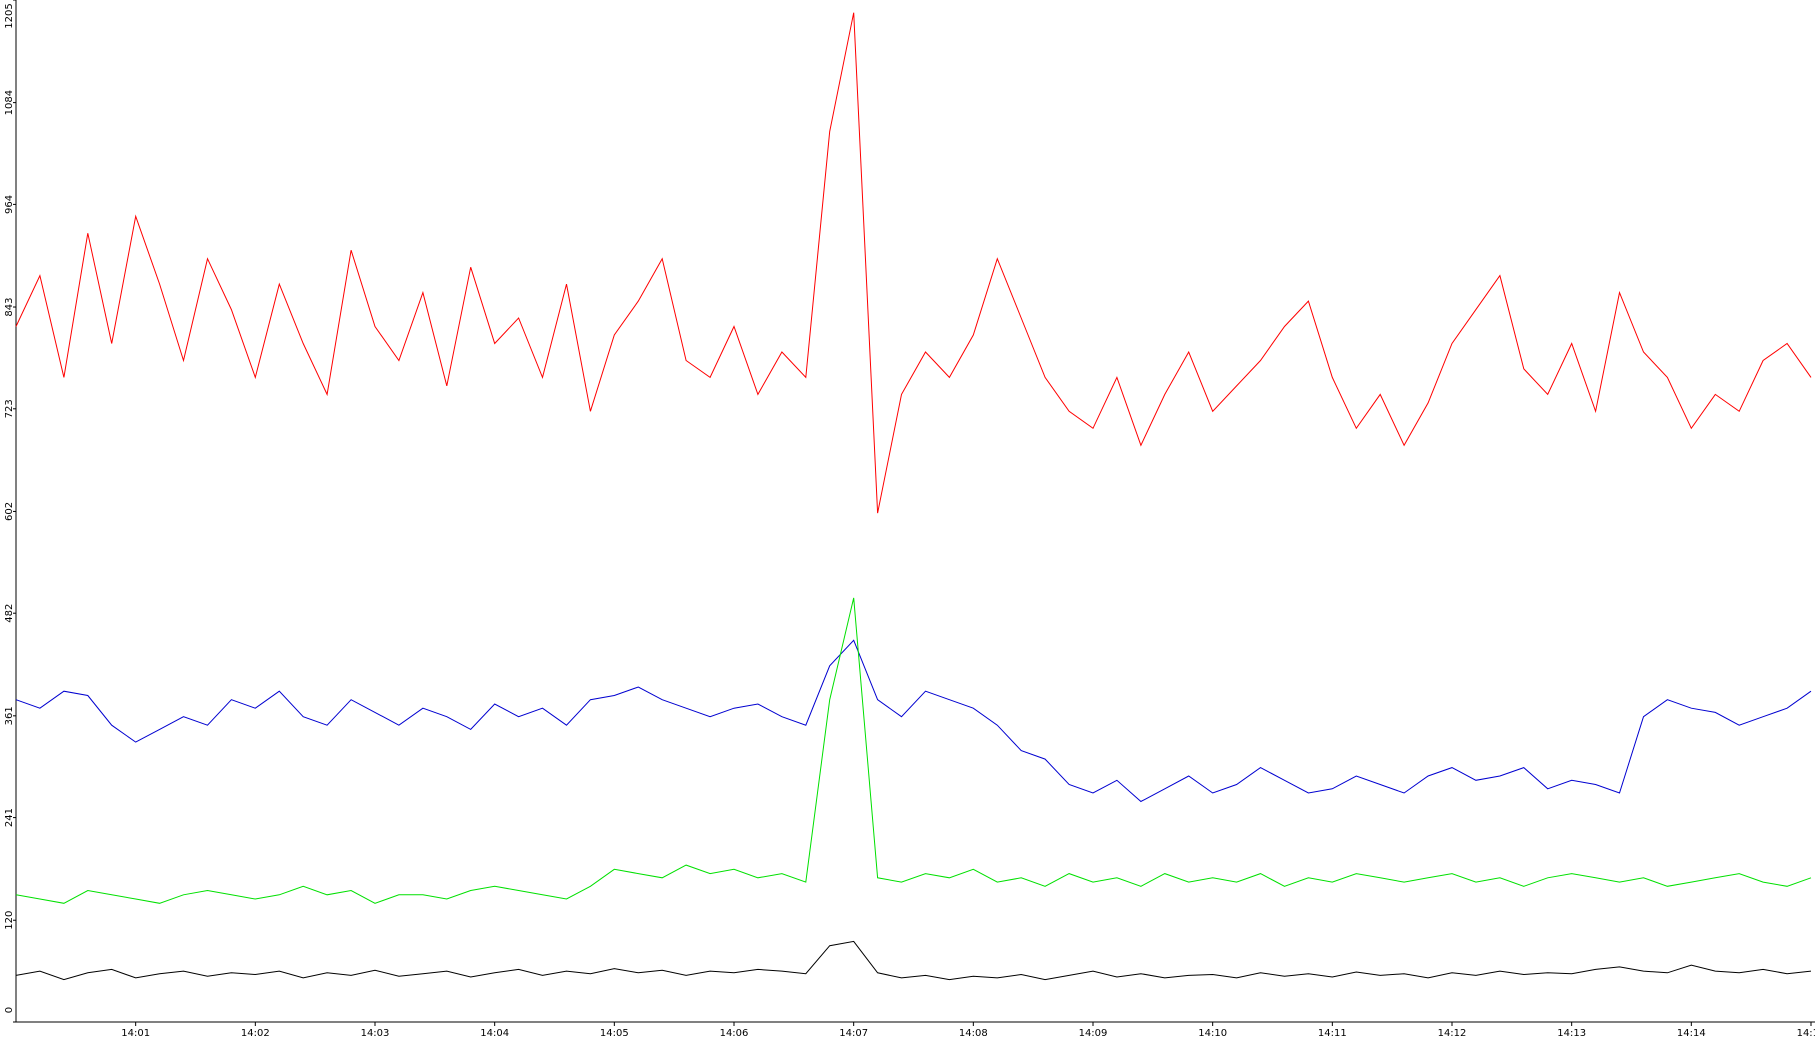  I want to click on y-tick-label: 723, so click(9, 408).